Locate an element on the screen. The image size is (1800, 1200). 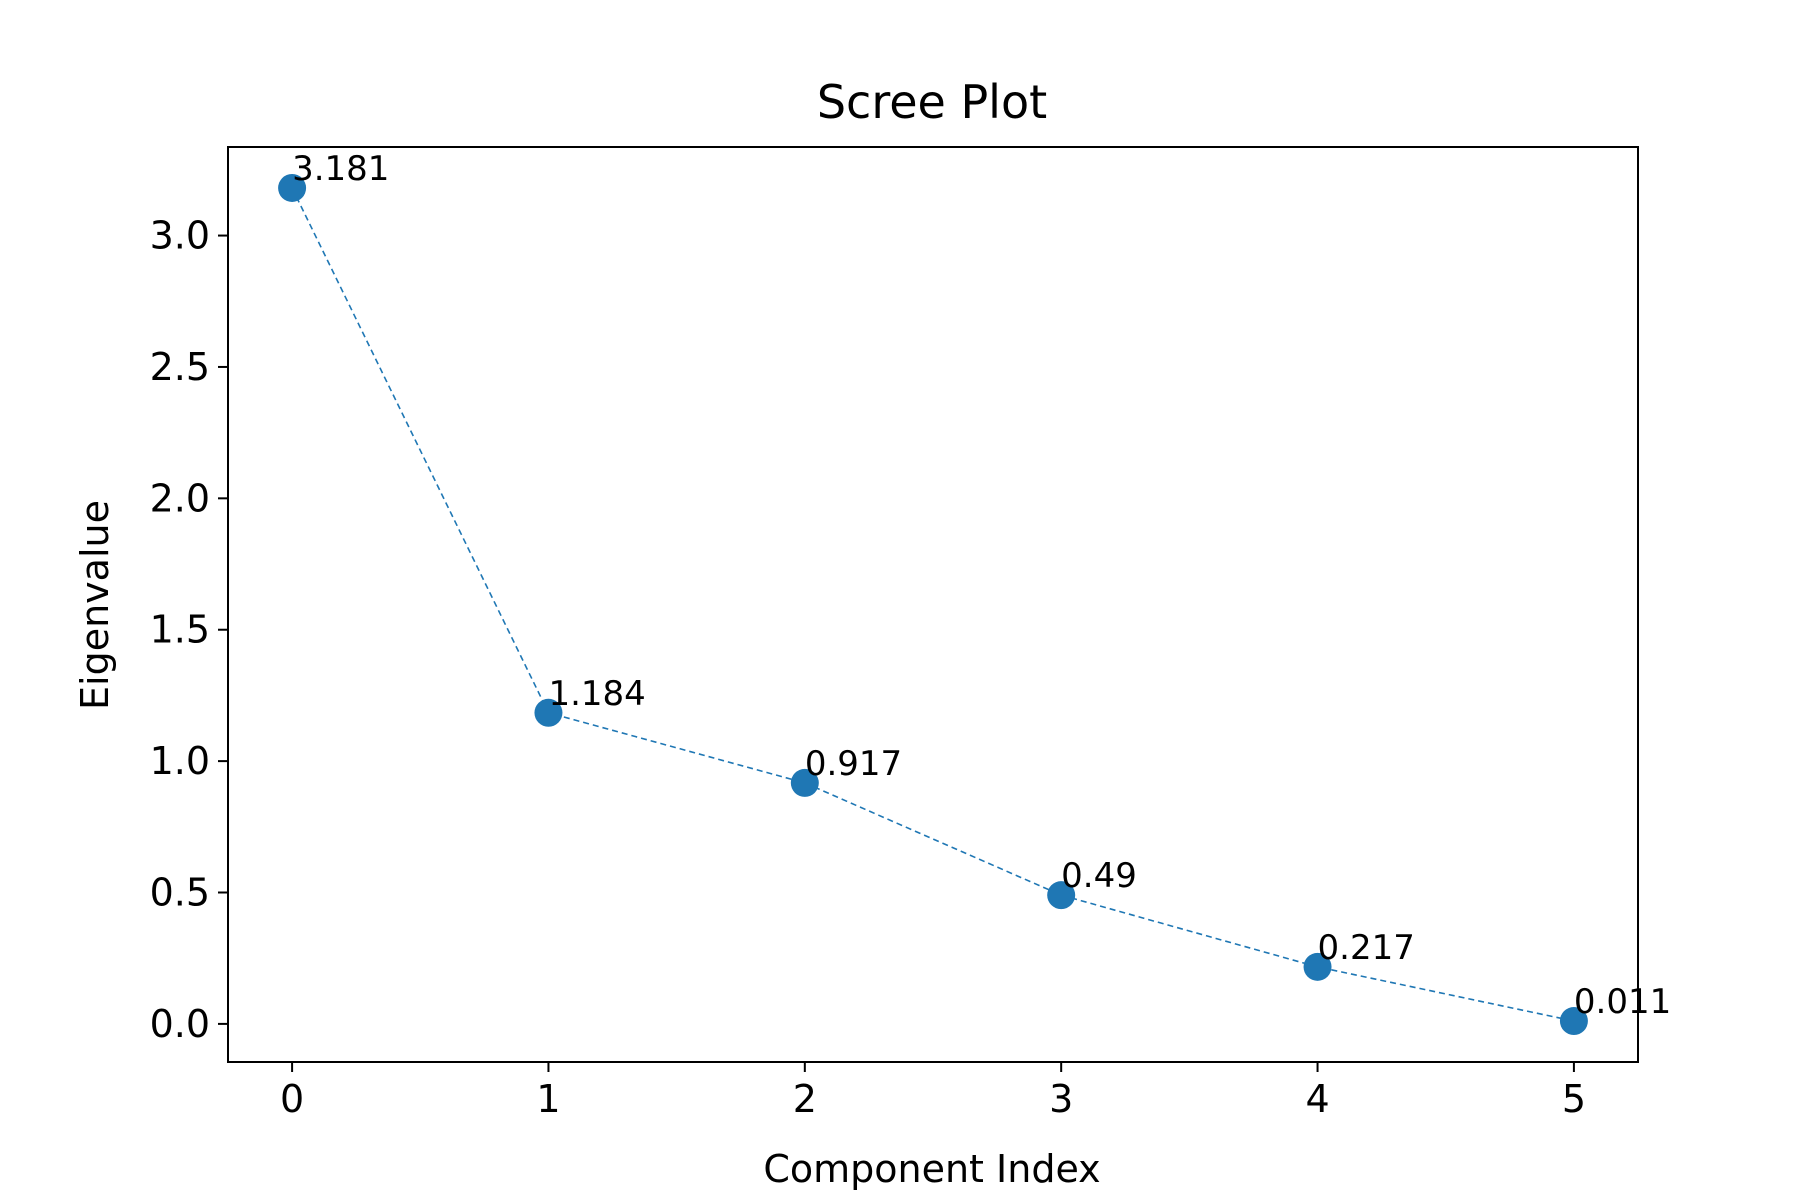
x-axis-label: Component Index is located at coordinates (931, 1169).